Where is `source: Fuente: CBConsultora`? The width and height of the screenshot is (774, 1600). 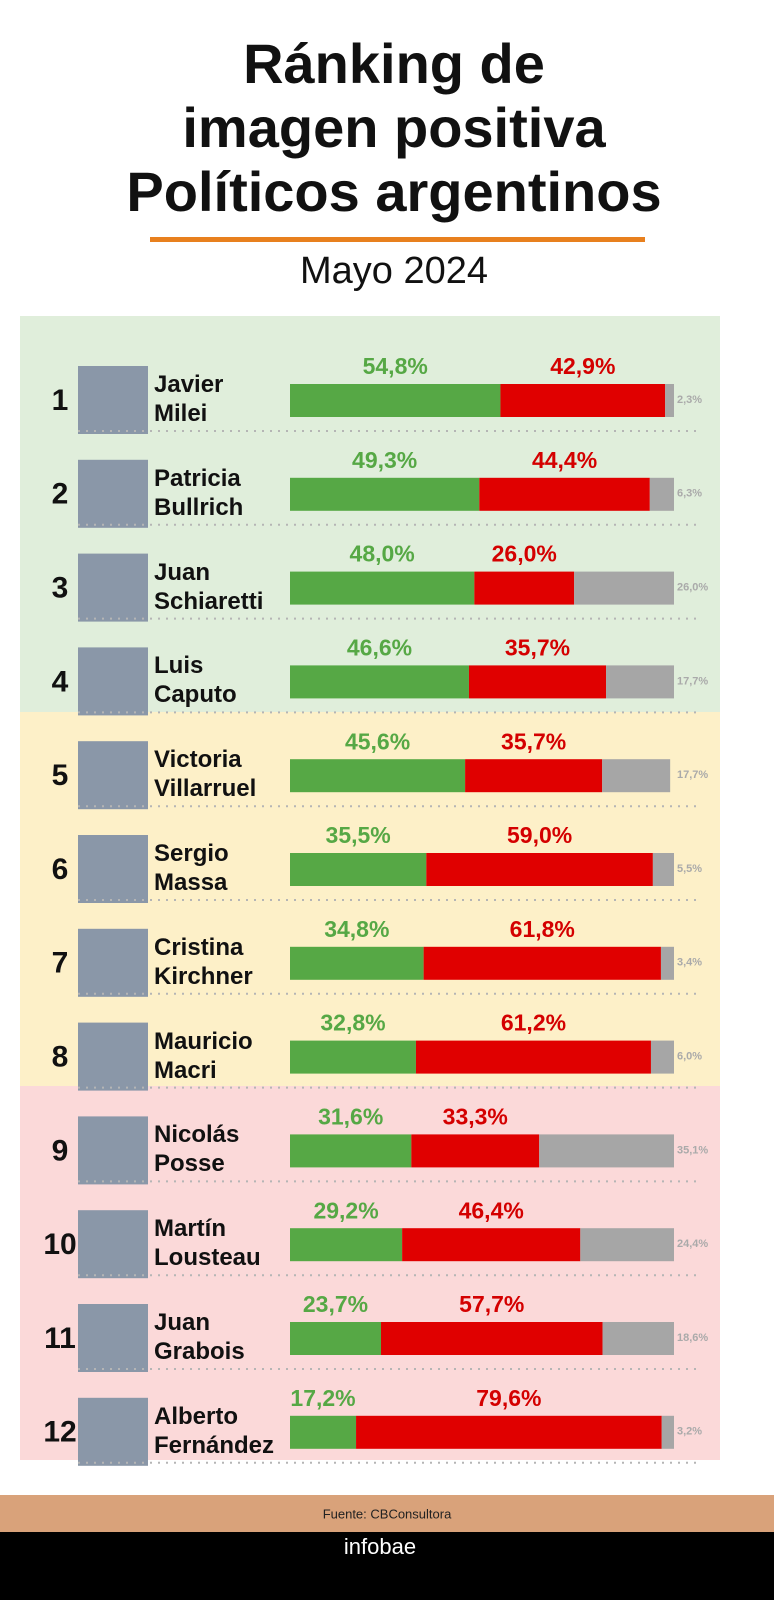
source: Fuente: CBConsultora is located at coordinates (387, 1513).